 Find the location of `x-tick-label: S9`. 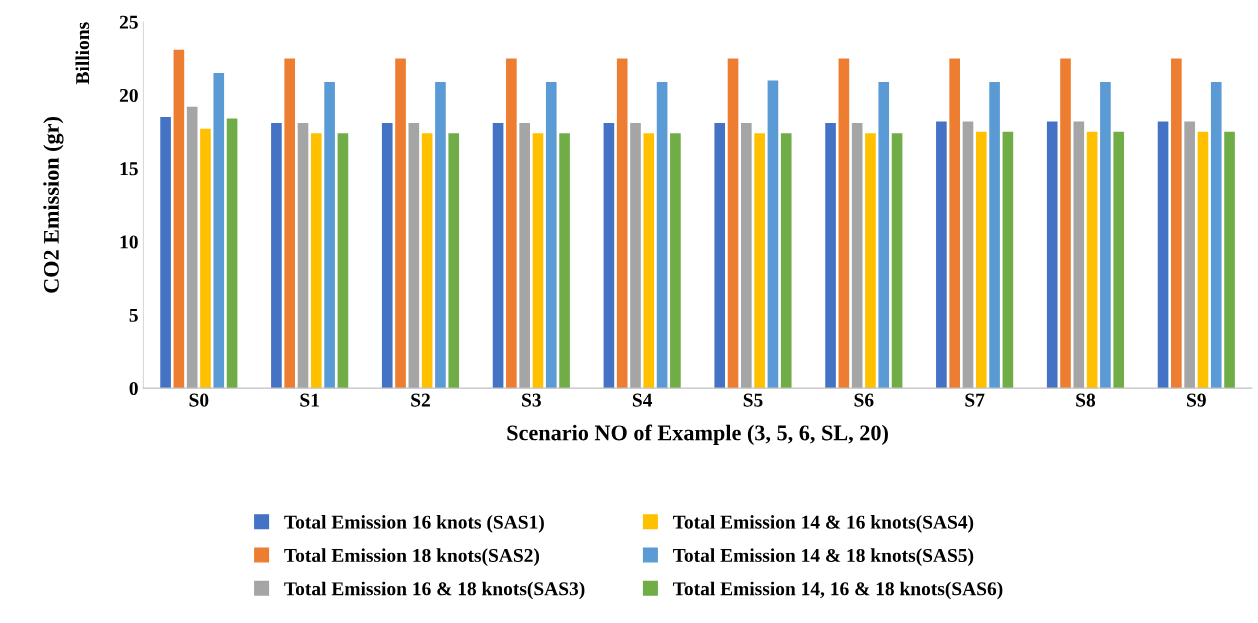

x-tick-label: S9 is located at coordinates (1196, 400).